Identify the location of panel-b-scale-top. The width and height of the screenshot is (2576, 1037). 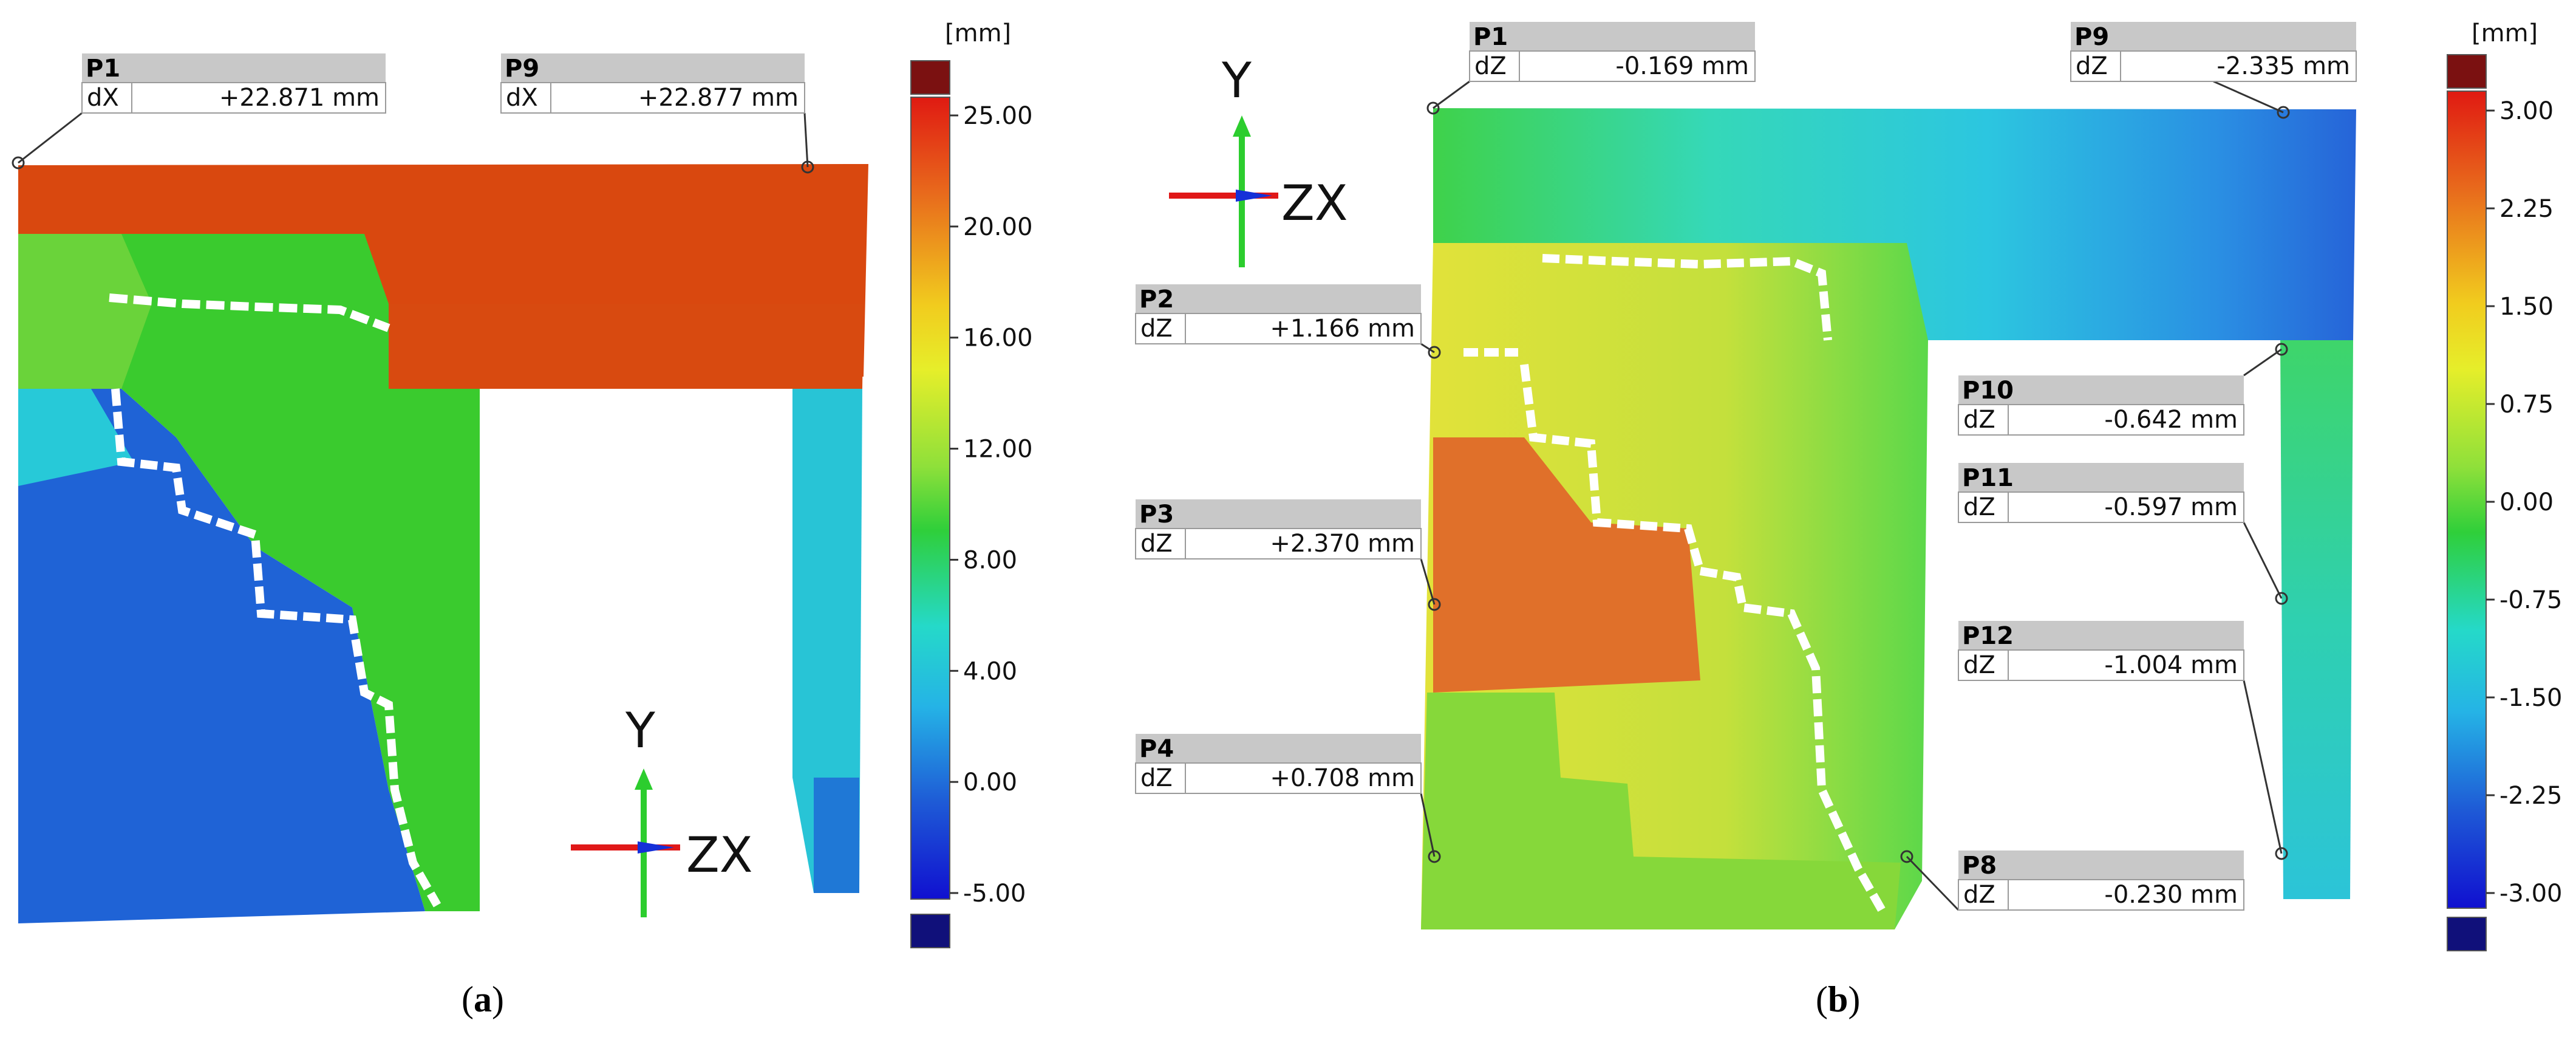
(2467, 71).